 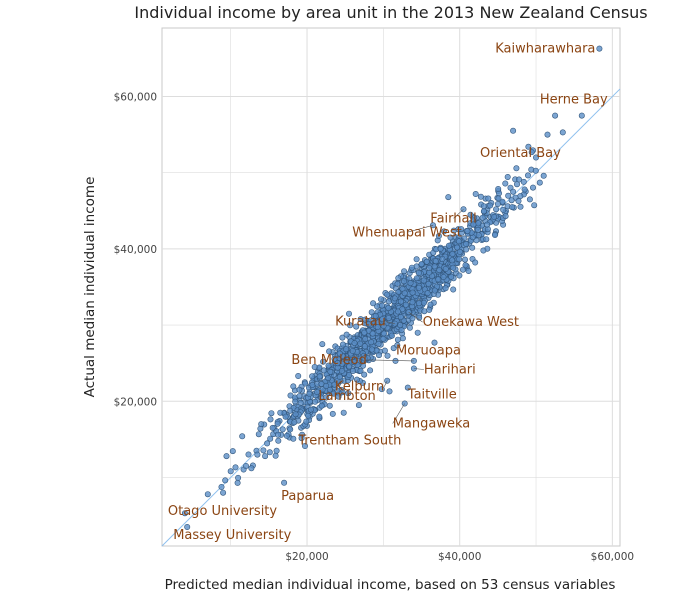 What do you see at coordinates (612, 557) in the screenshot?
I see `x-tick-label: $60,000` at bounding box center [612, 557].